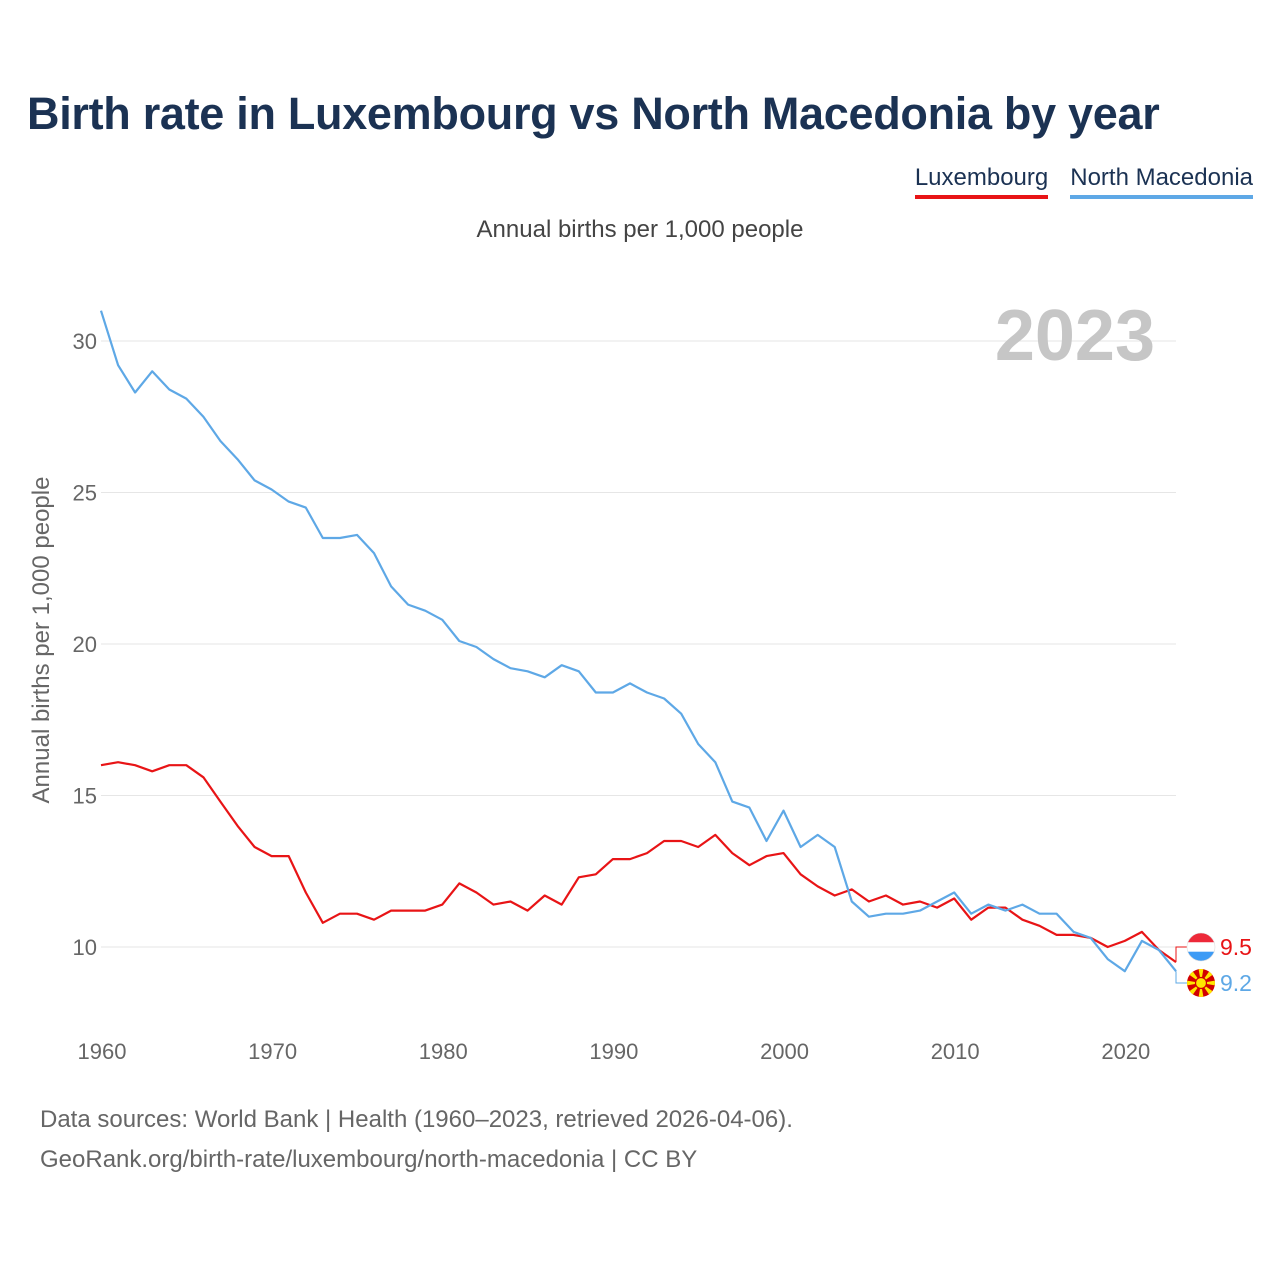 Image resolution: width=1280 pixels, height=1280 pixels. I want to click on year-watermark: 2023, so click(1075, 336).